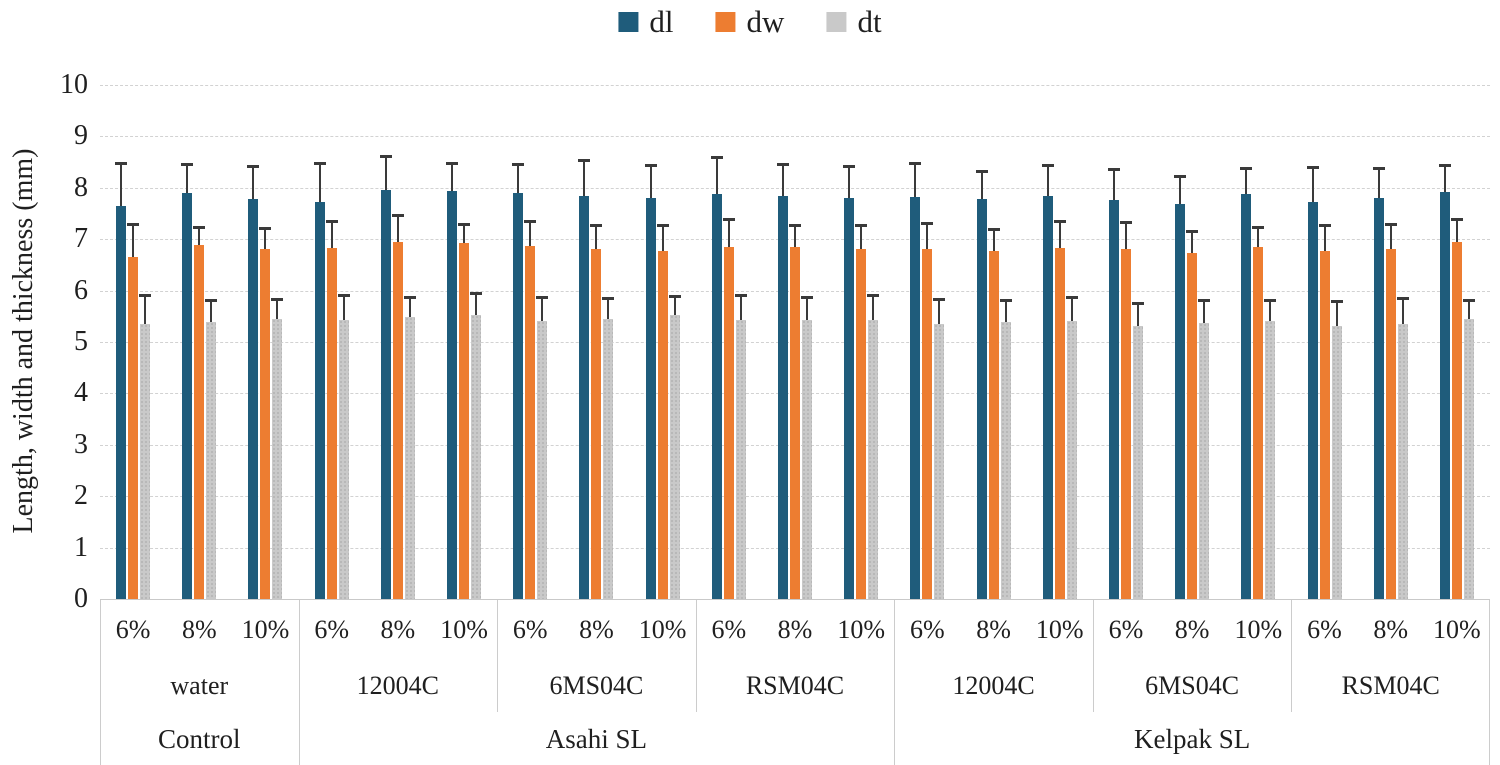  What do you see at coordinates (795, 685) in the screenshot?
I see `category-label-treatment: RSM04C` at bounding box center [795, 685].